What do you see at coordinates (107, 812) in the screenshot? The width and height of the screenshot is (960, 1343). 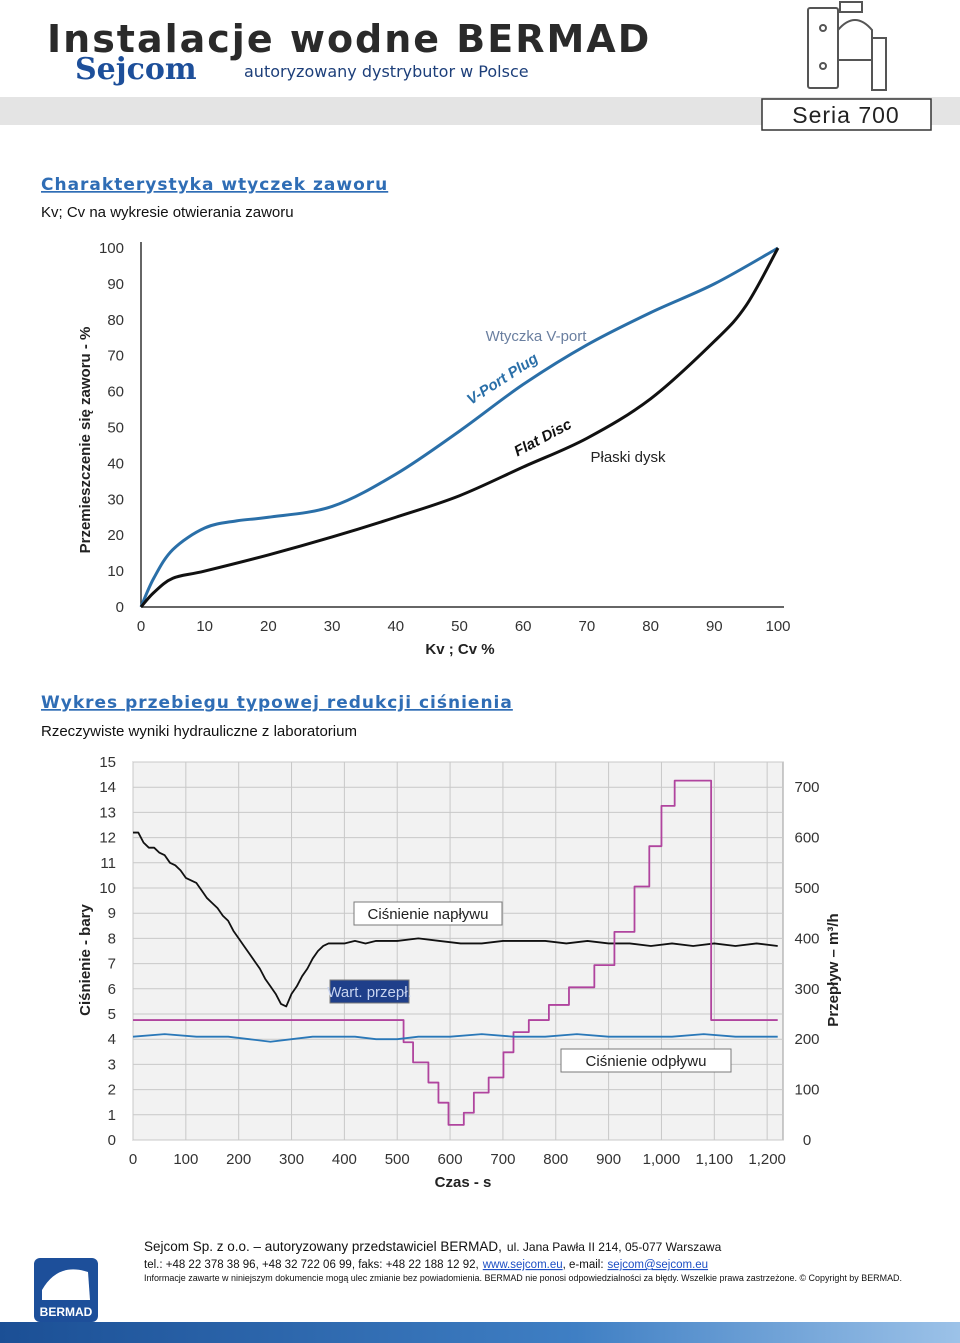 I see `y-tick-label: 13` at bounding box center [107, 812].